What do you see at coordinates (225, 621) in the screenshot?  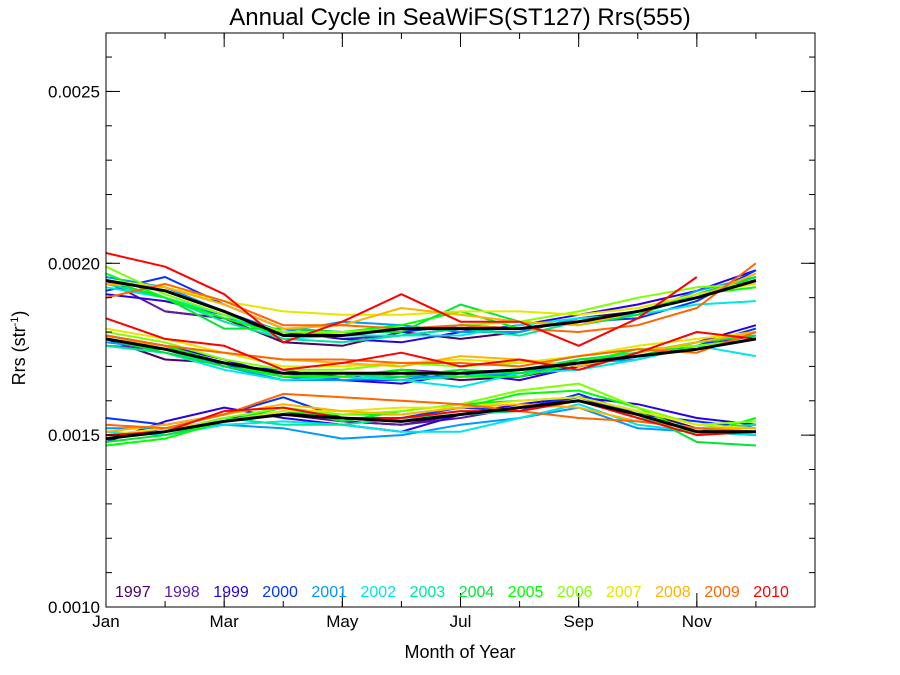 I see `x-tick-label: Mar` at bounding box center [225, 621].